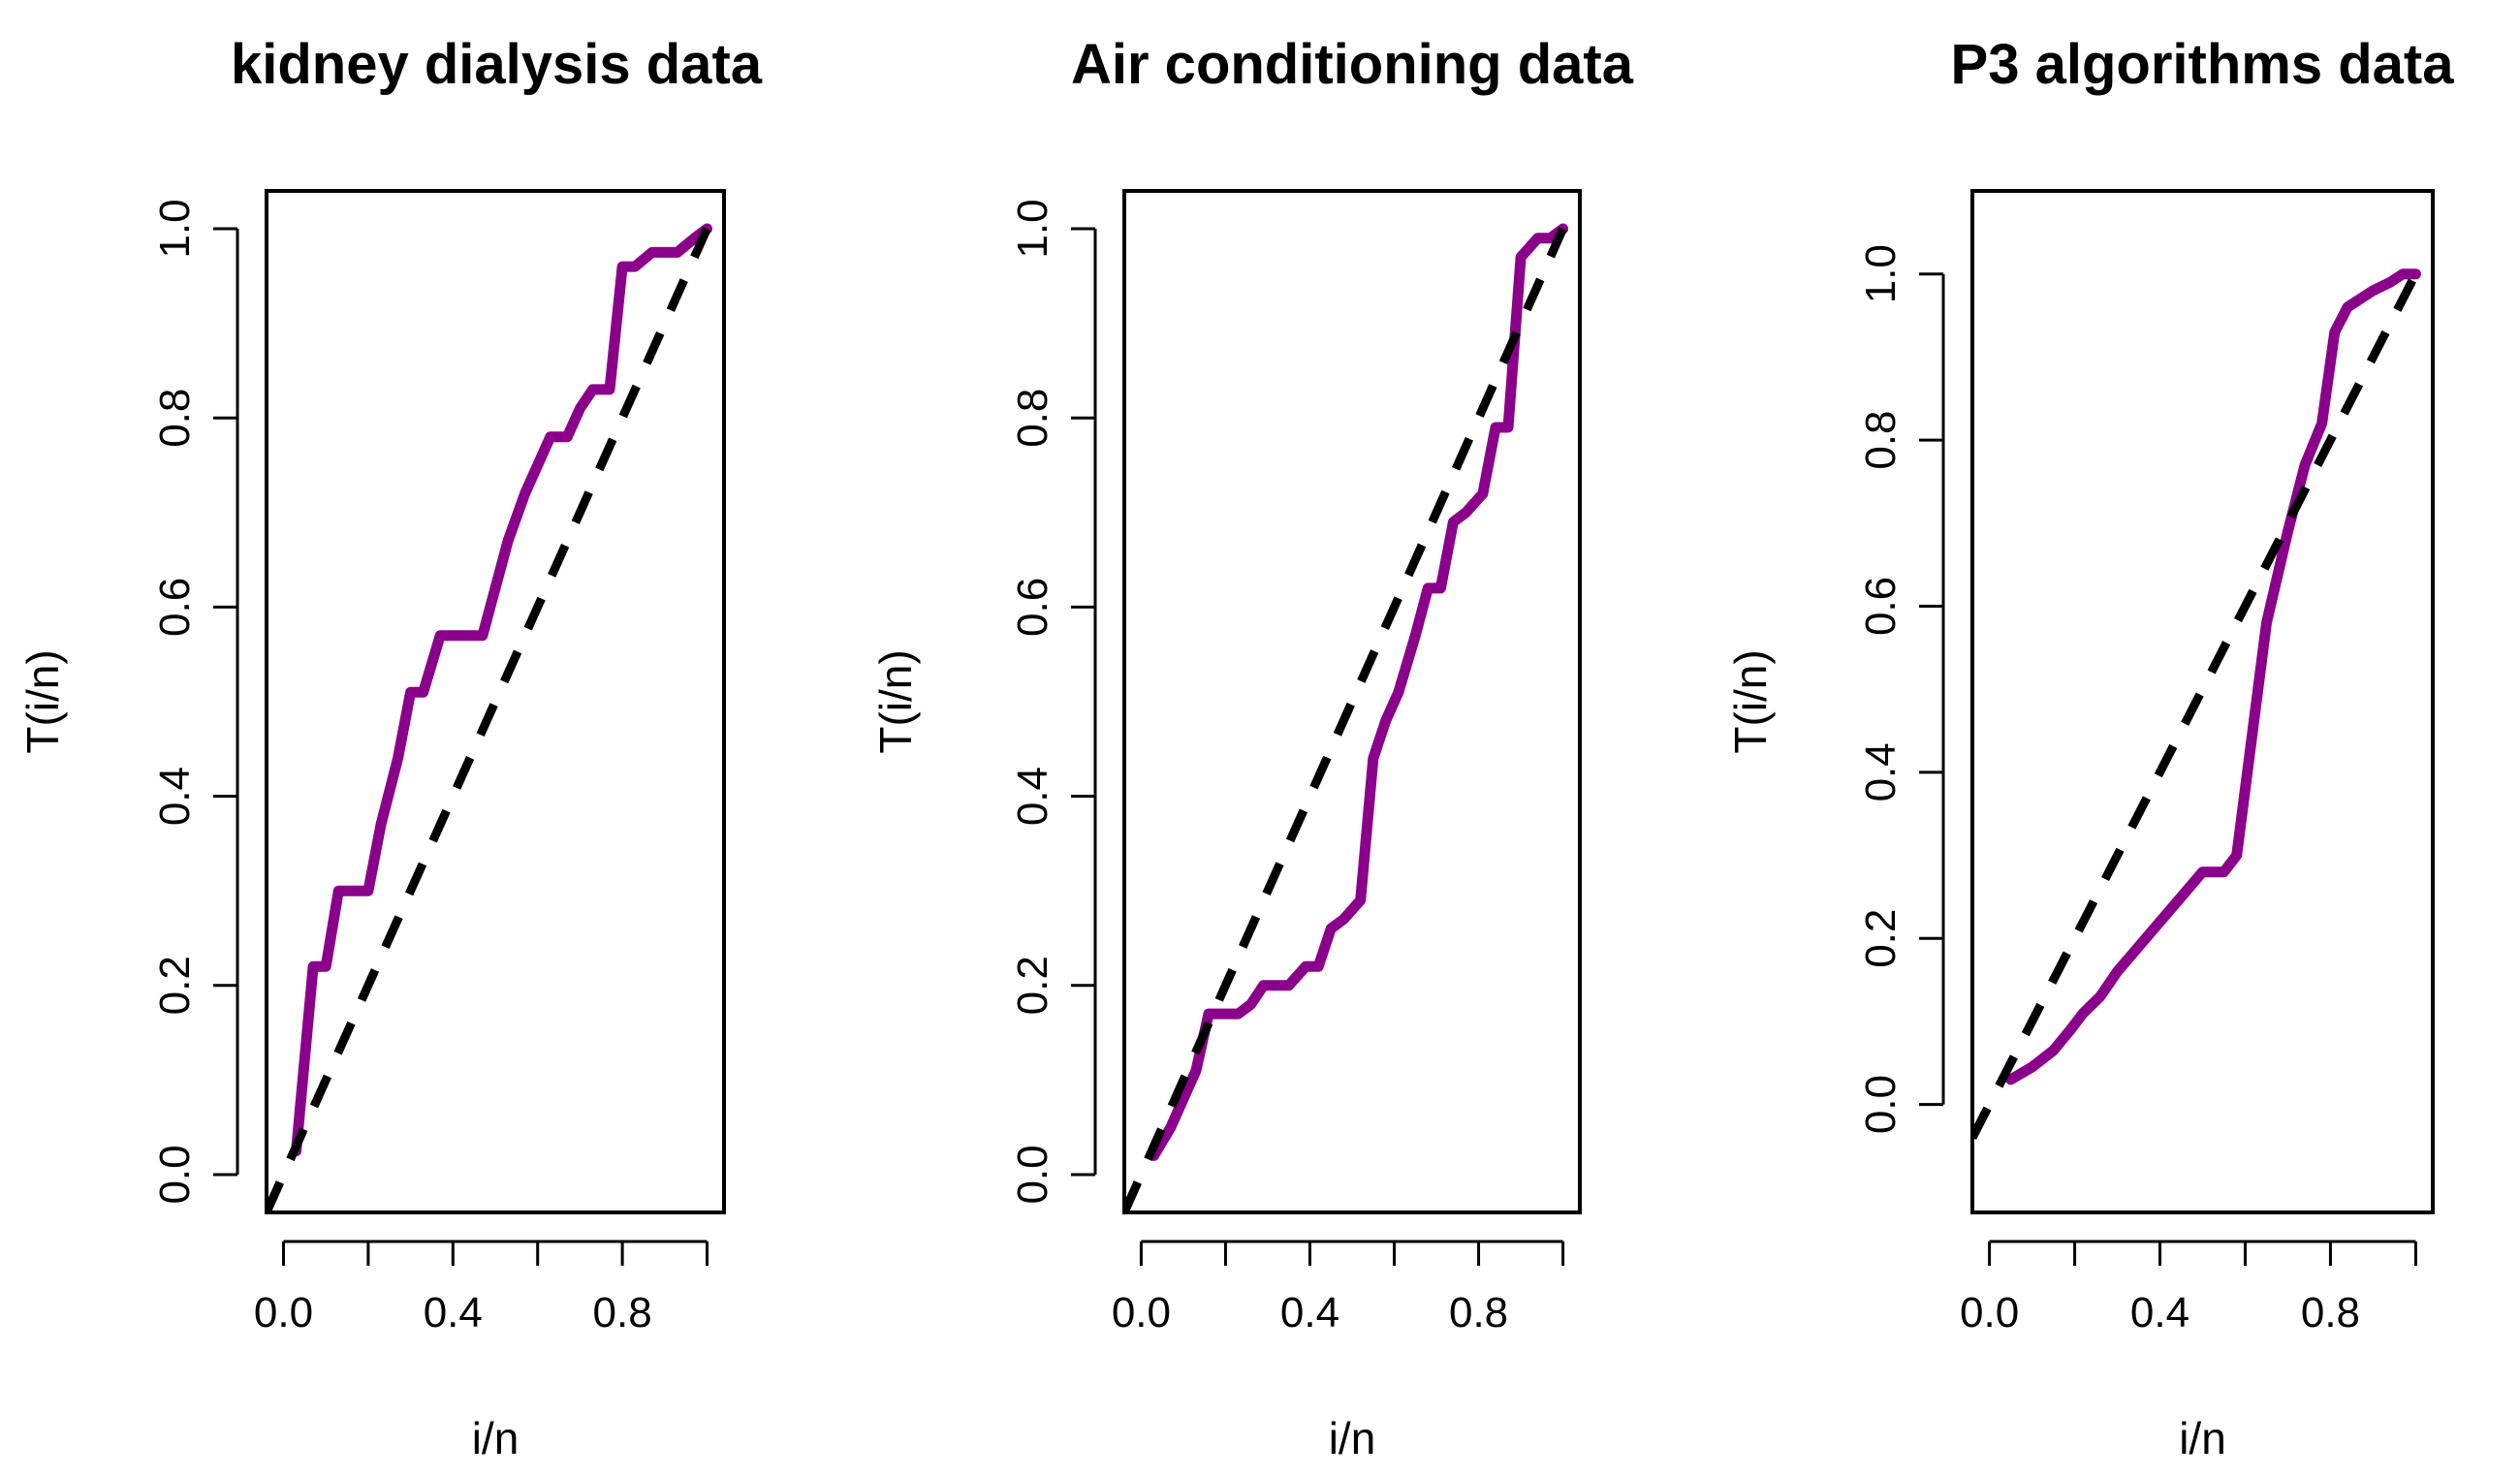  I want to click on chart-title: P3 algorithms data, so click(2203, 64).